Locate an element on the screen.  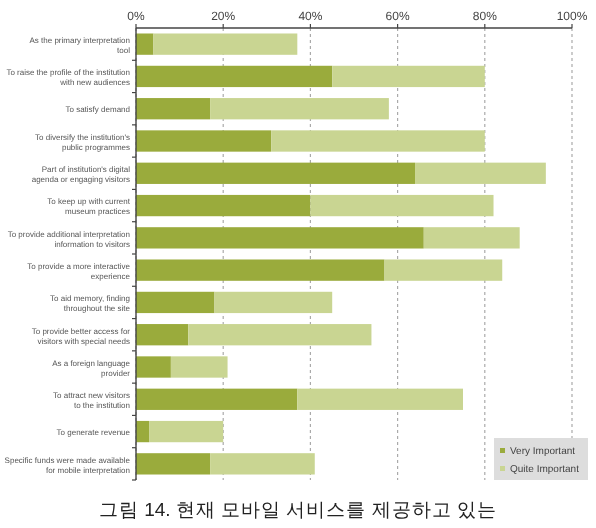
caption: 그림 14. 현재 모바일 서비스를 제공하고 있는 is located at coordinates (298, 511).